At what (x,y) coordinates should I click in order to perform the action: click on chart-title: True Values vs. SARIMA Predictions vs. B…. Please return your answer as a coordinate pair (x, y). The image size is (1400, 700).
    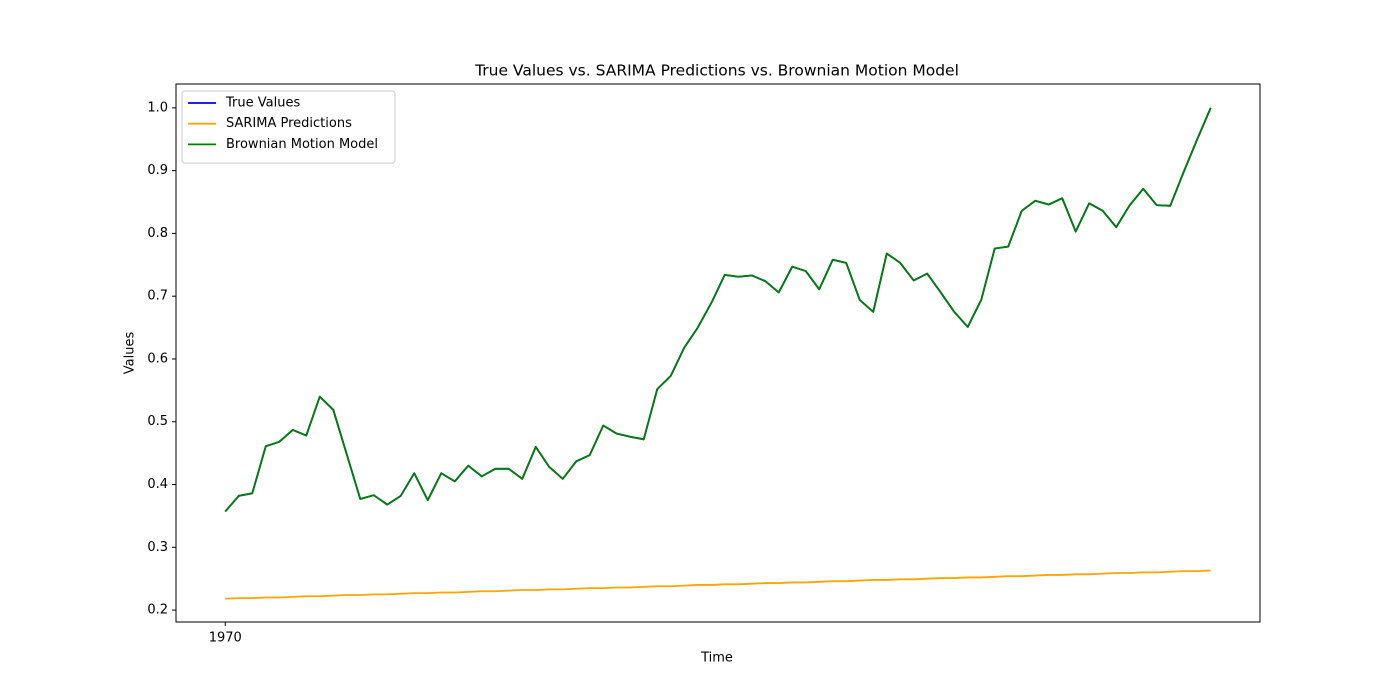
    Looking at the image, I should click on (716, 71).